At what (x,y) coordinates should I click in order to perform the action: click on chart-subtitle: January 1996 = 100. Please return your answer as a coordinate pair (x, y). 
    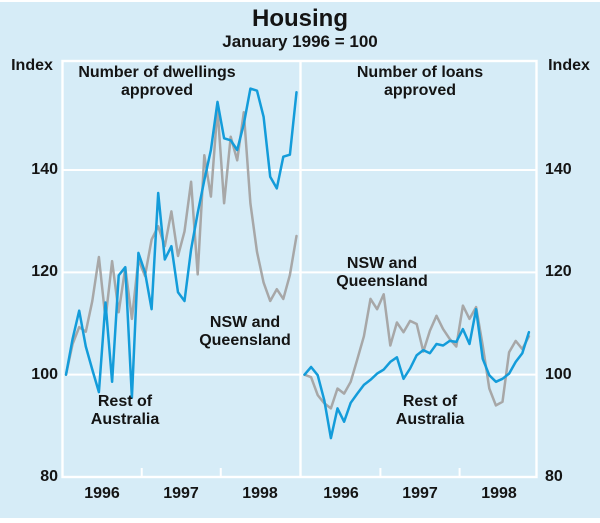
    Looking at the image, I should click on (300, 41).